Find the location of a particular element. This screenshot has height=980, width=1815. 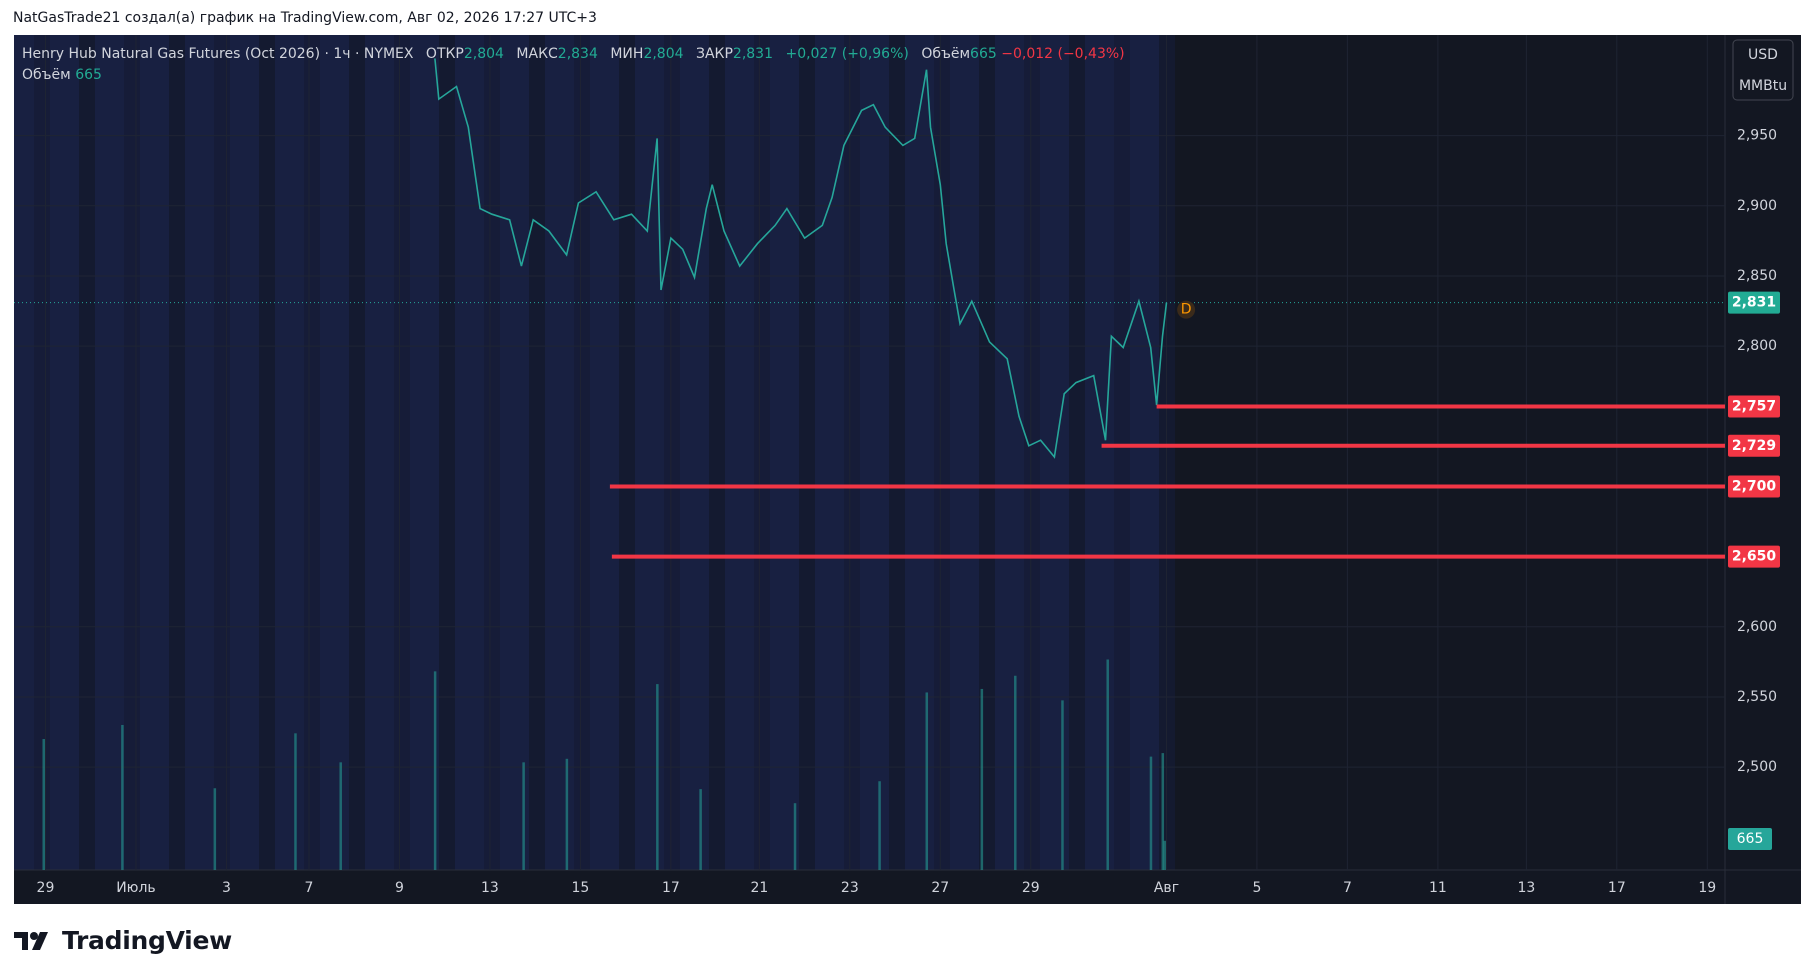

y-tick-label: 2,550 is located at coordinates (1757, 697).